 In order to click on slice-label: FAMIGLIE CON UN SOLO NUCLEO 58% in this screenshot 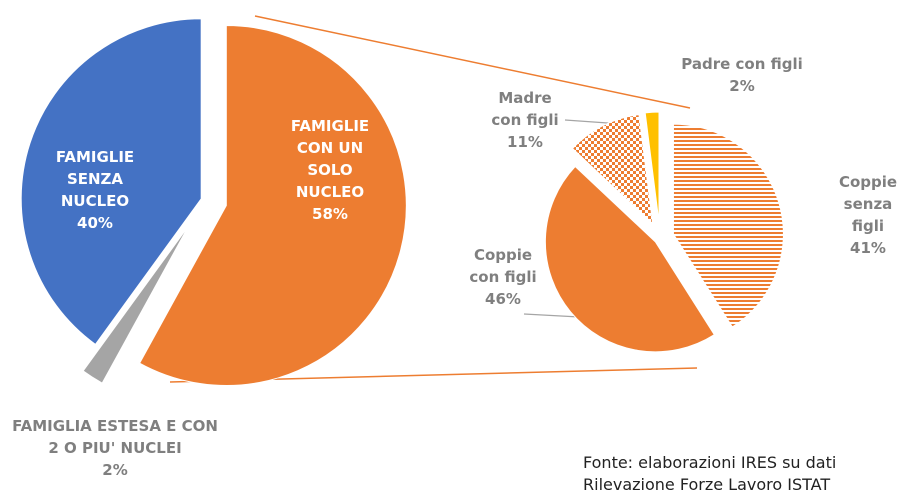, I will do `click(330, 170)`.